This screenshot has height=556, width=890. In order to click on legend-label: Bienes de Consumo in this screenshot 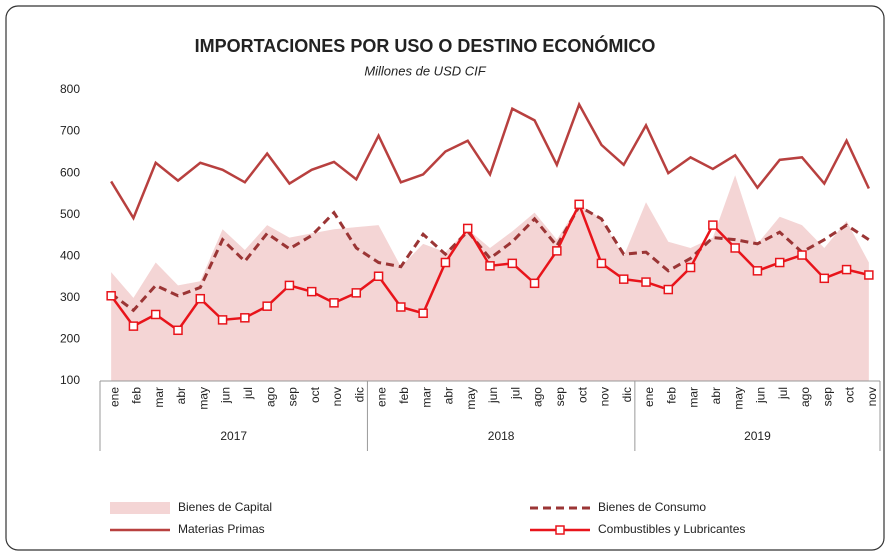, I will do `click(652, 507)`.